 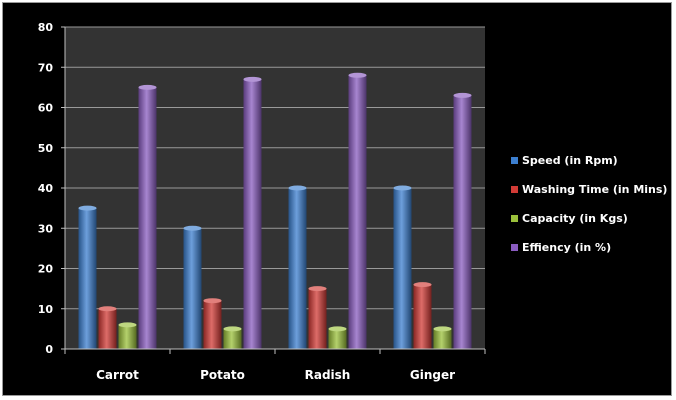 What do you see at coordinates (575, 218) in the screenshot?
I see `legend-label: Capacity (in Kgs)` at bounding box center [575, 218].